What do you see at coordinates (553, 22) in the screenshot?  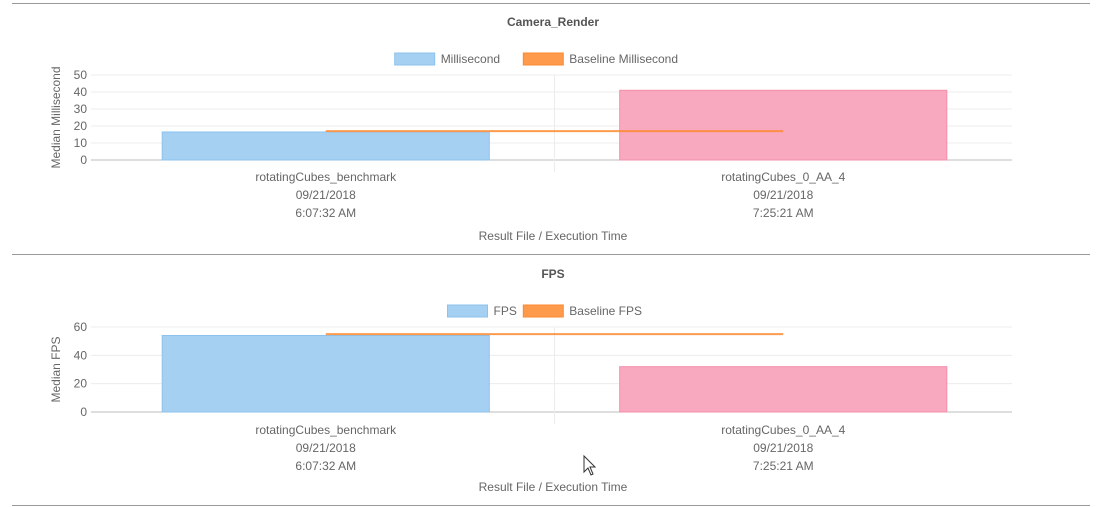 I see `chart-title: Camera_Render` at bounding box center [553, 22].